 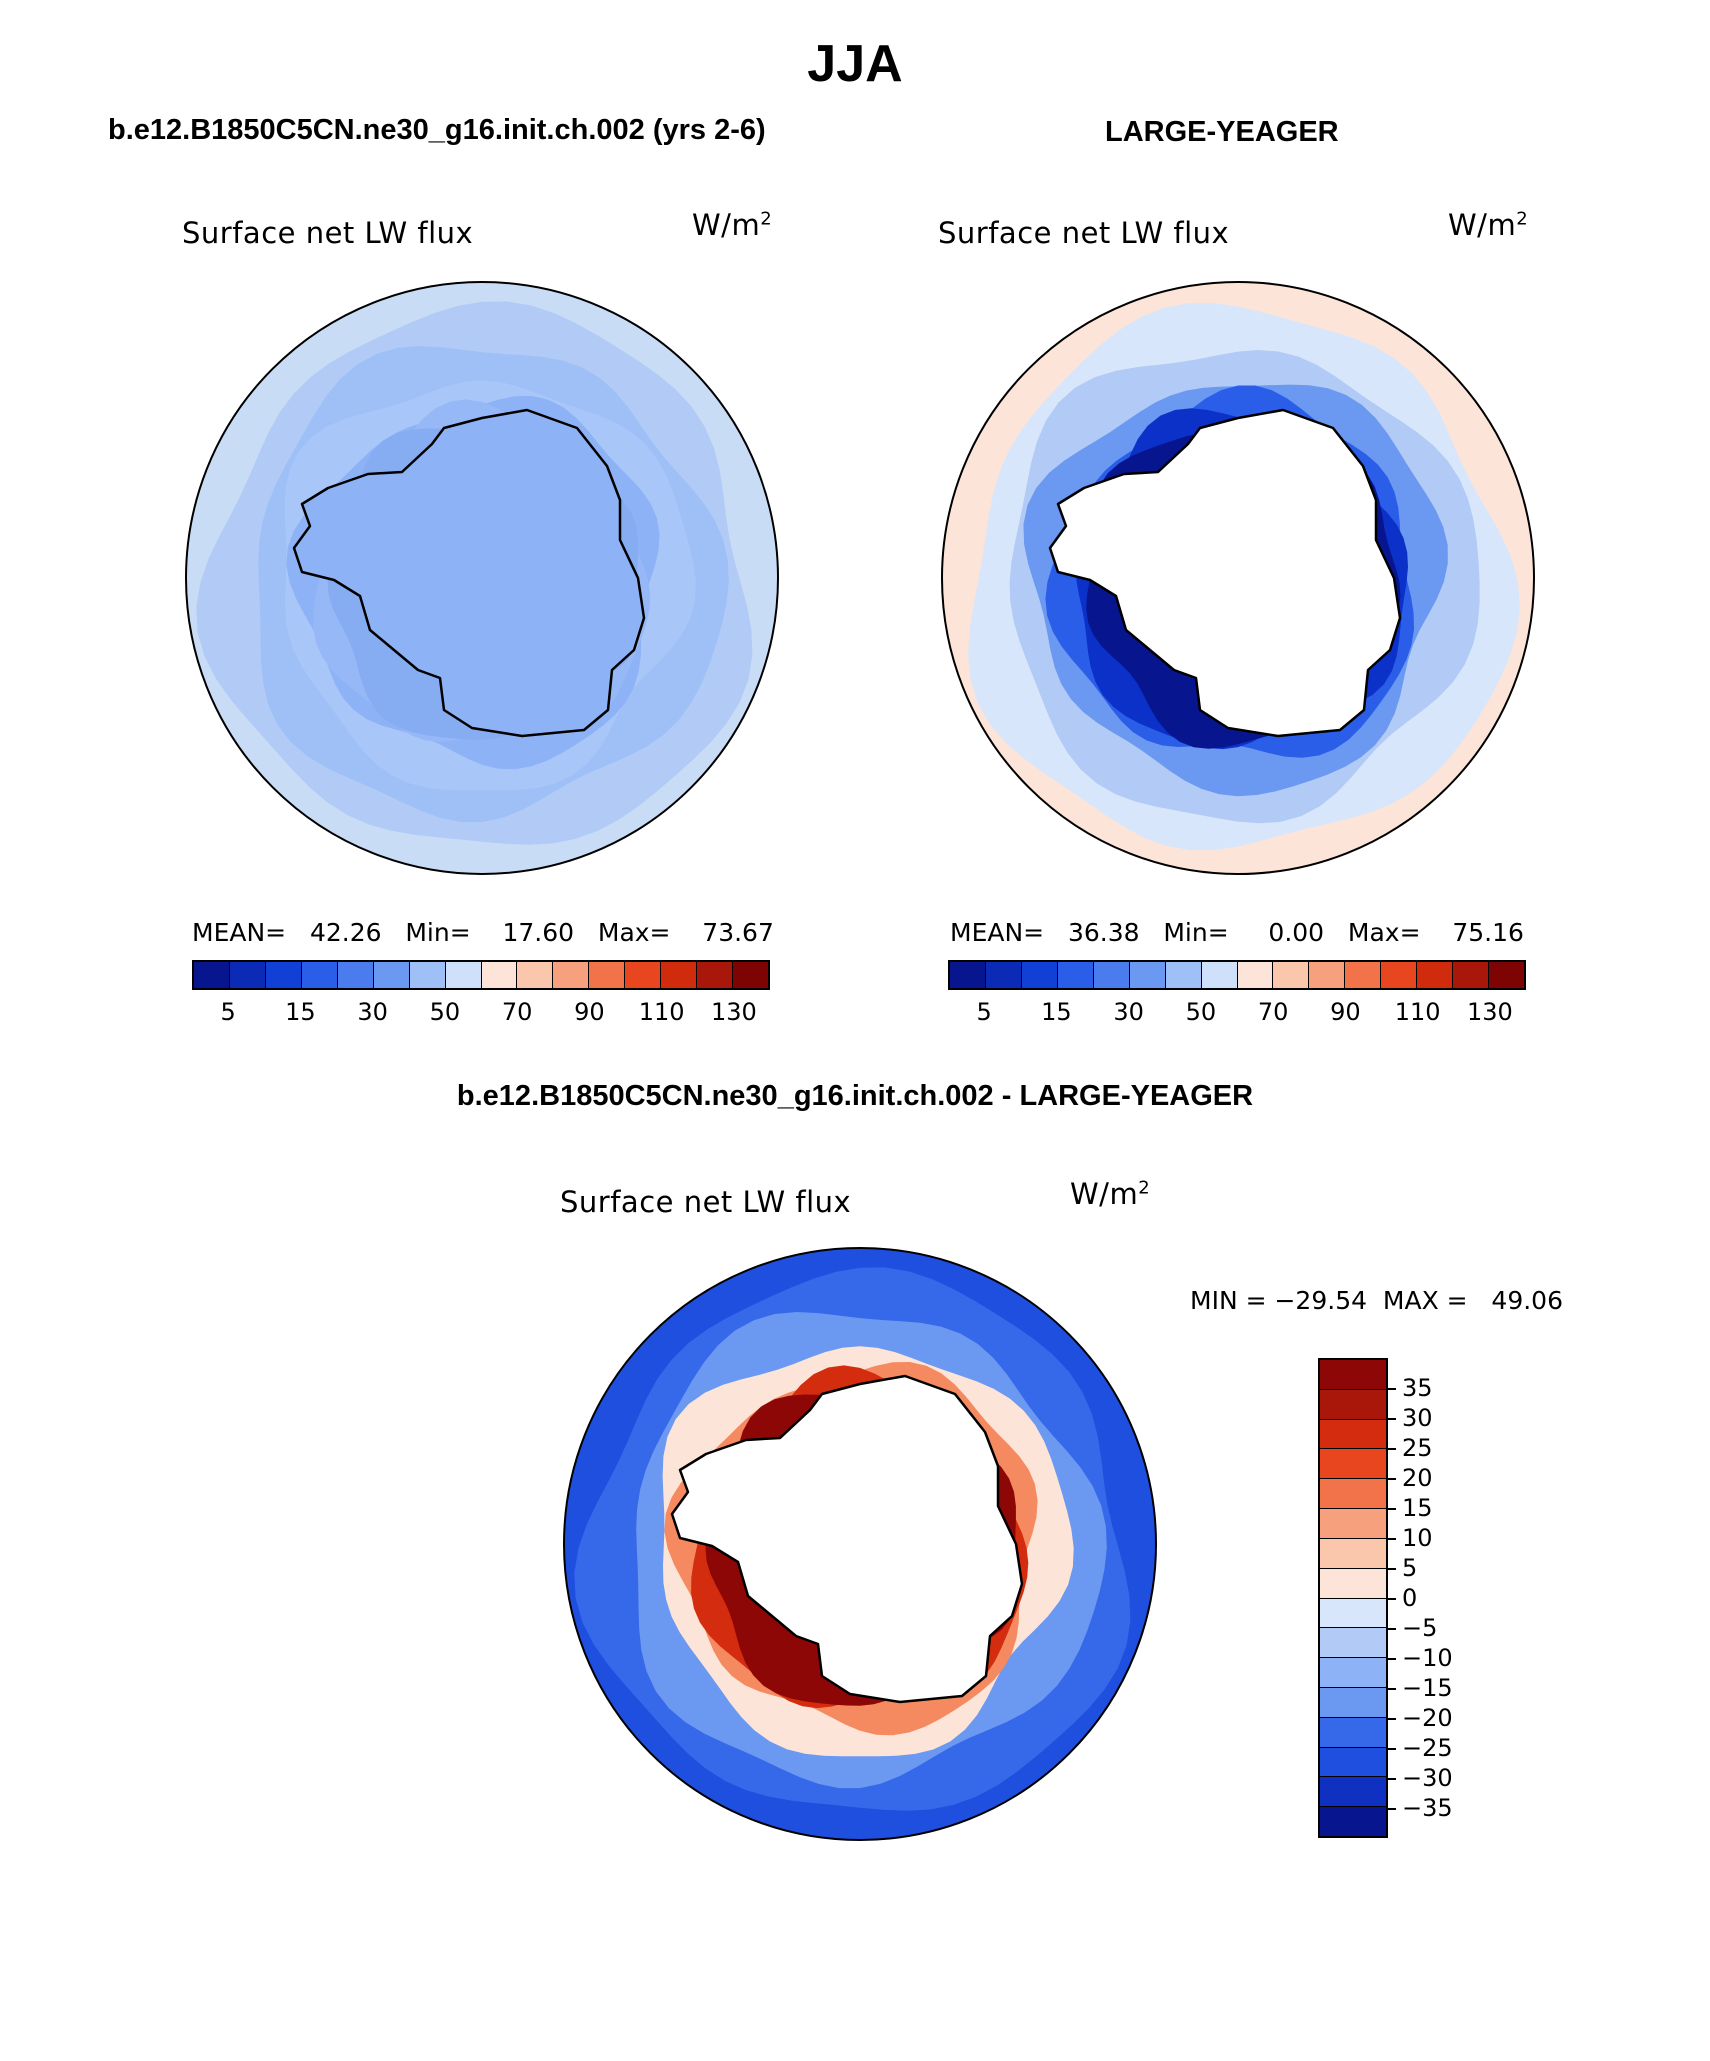 I want to click on colorbar-tick-label: 70, so click(x=517, y=1012).